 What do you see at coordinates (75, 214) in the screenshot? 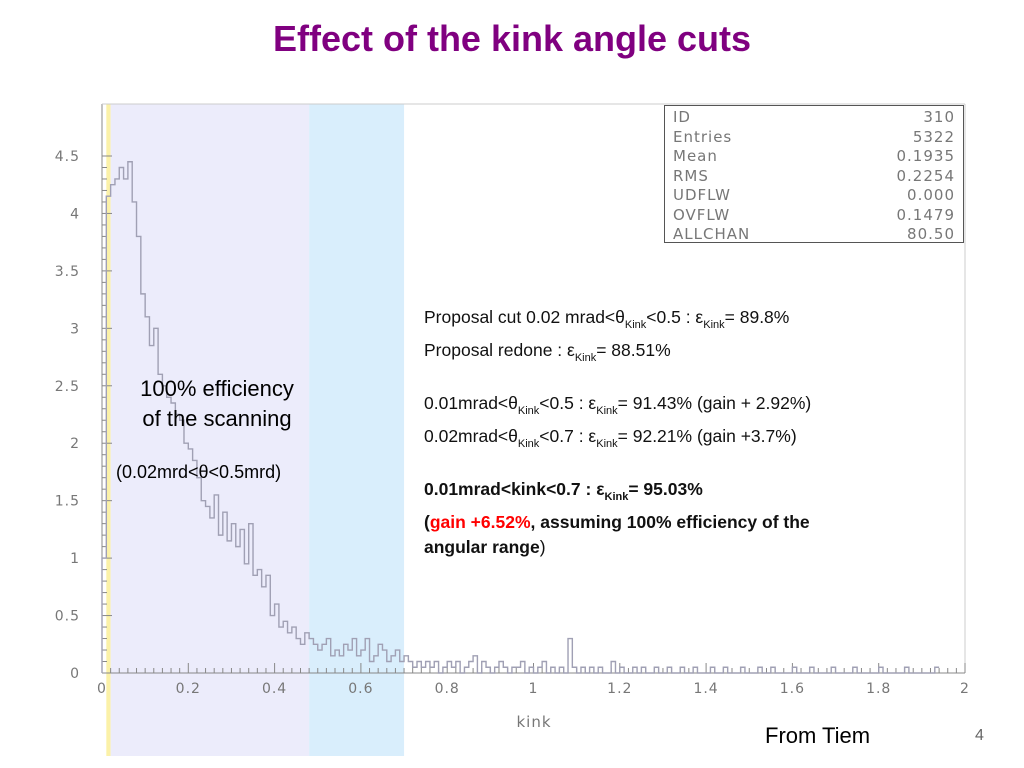
I see `y-tick-label: 4` at bounding box center [75, 214].